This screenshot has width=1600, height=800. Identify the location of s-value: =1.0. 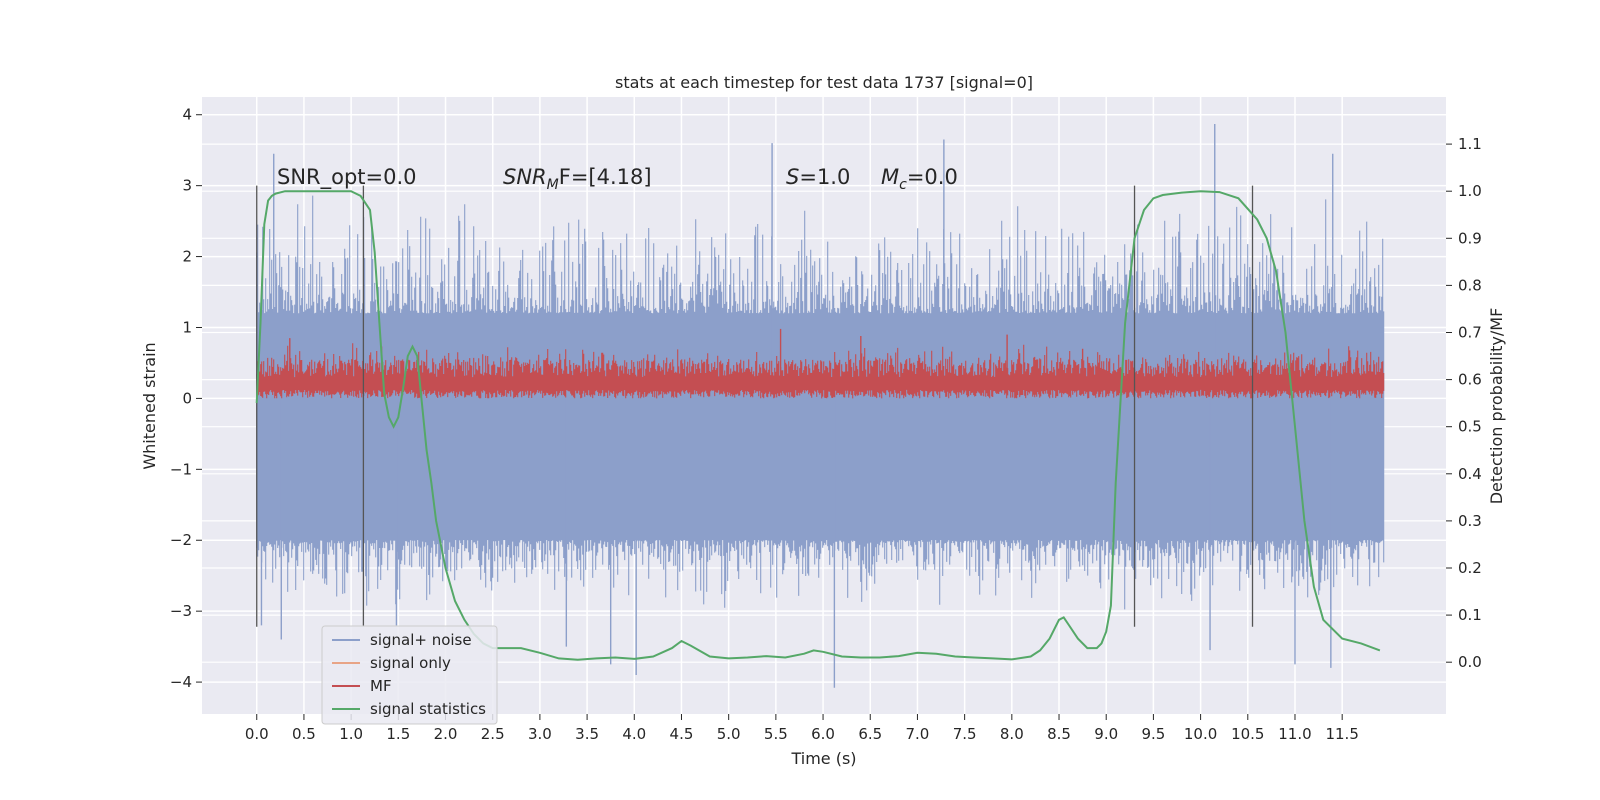
(824, 177).